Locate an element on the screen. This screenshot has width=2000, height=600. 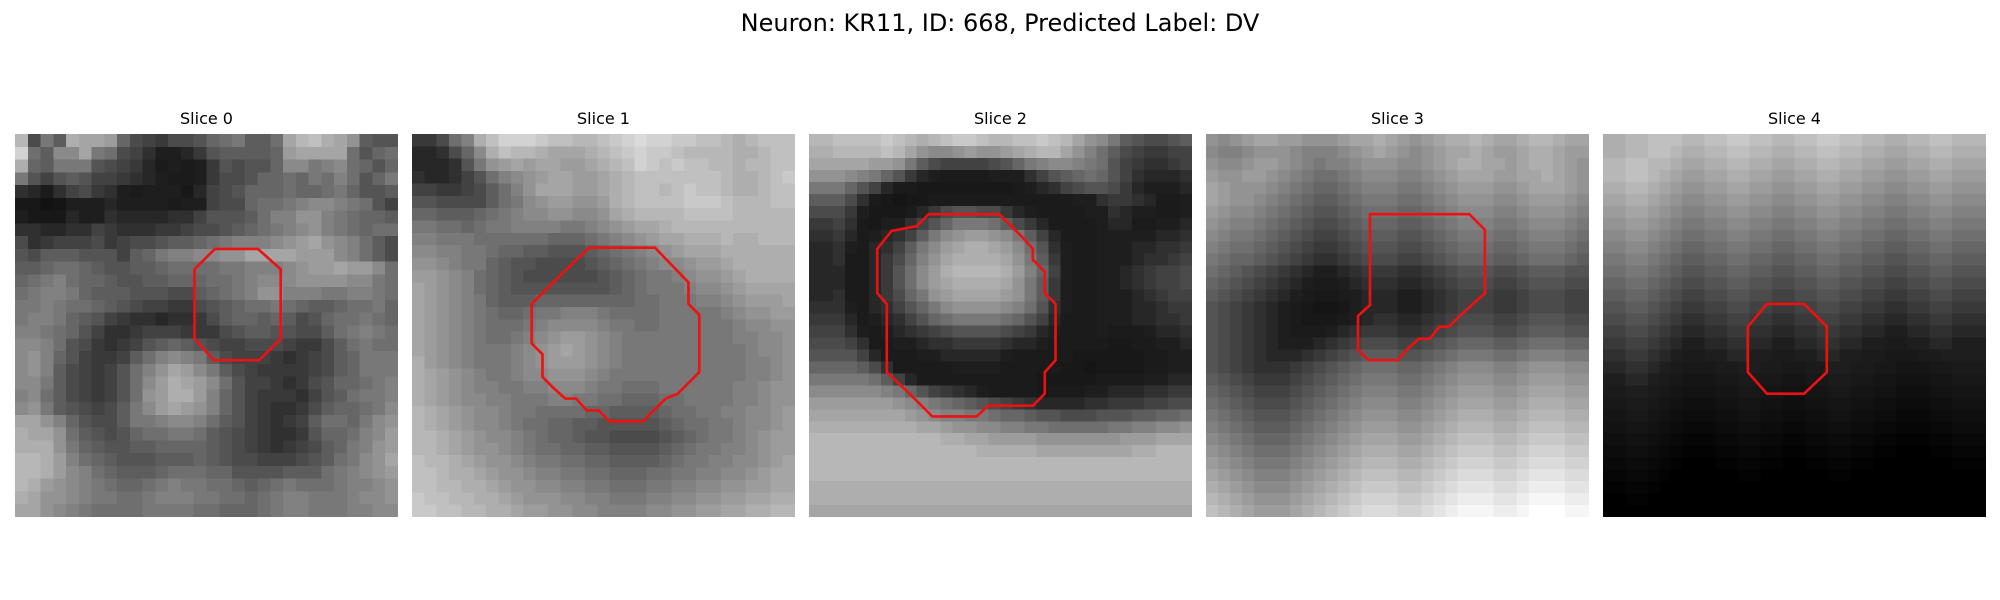
panel-title: Slice 4 is located at coordinates (1794, 118).